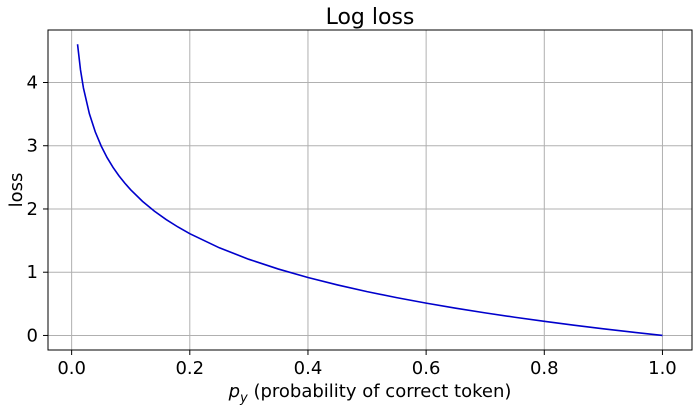  What do you see at coordinates (32, 146) in the screenshot?
I see `y-tick-label: 3` at bounding box center [32, 146].